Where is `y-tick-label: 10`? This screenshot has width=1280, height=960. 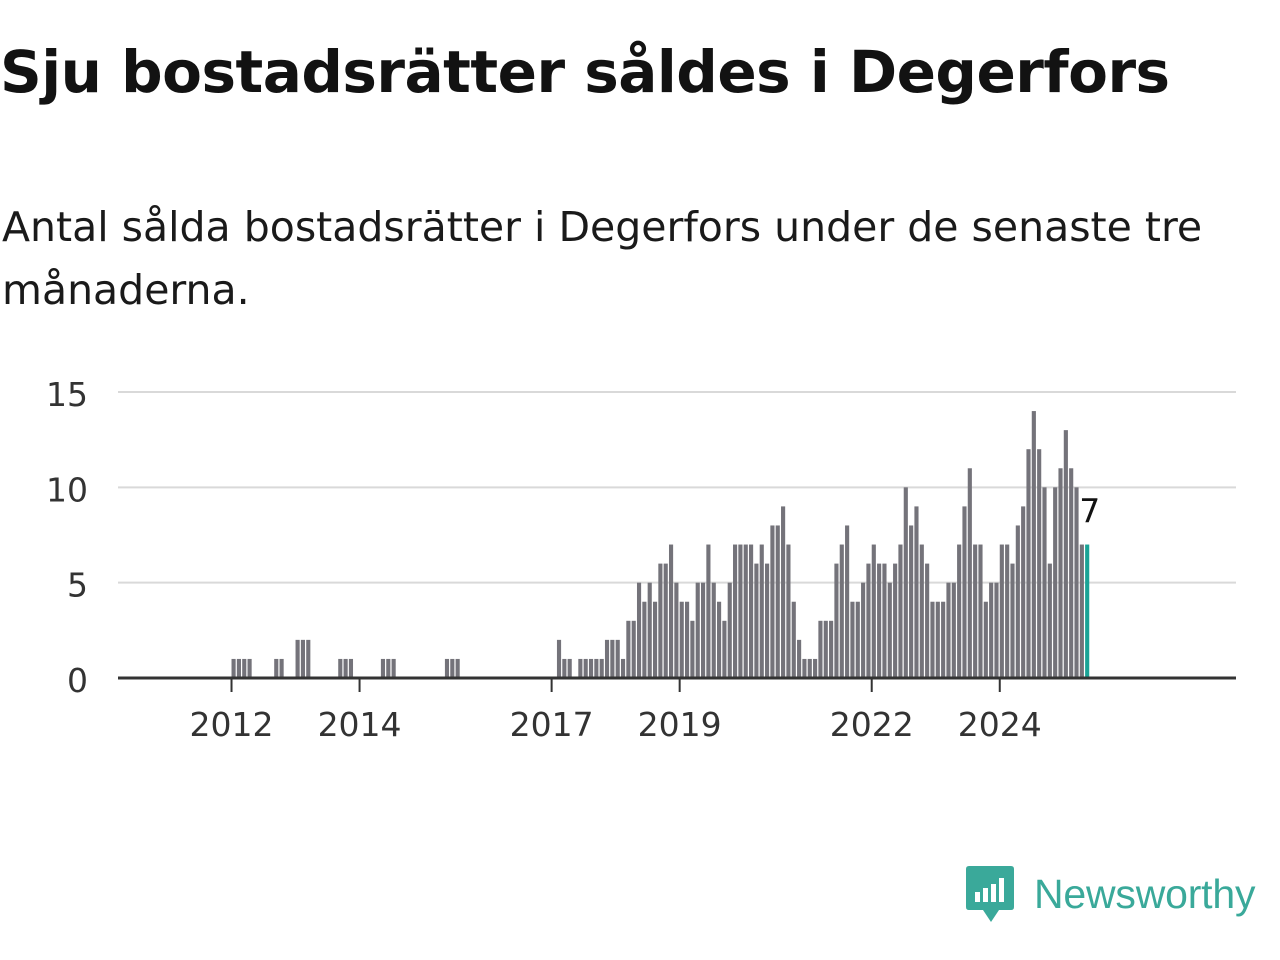
y-tick-label: 10 is located at coordinates (67, 489).